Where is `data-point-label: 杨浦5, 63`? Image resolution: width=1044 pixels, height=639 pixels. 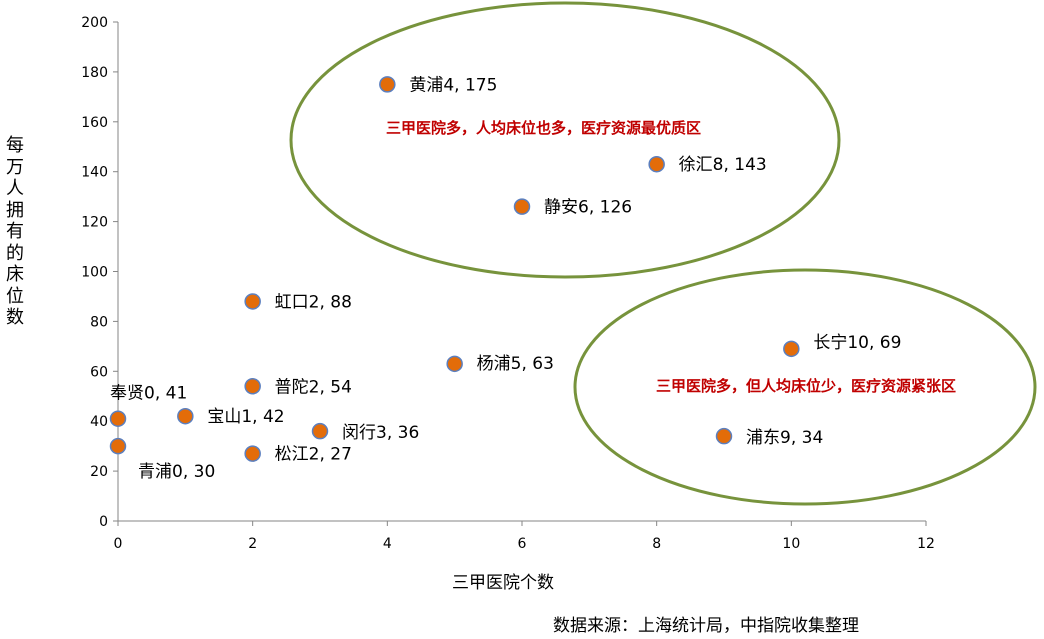
data-point-label: 杨浦5, 63 is located at coordinates (515, 364).